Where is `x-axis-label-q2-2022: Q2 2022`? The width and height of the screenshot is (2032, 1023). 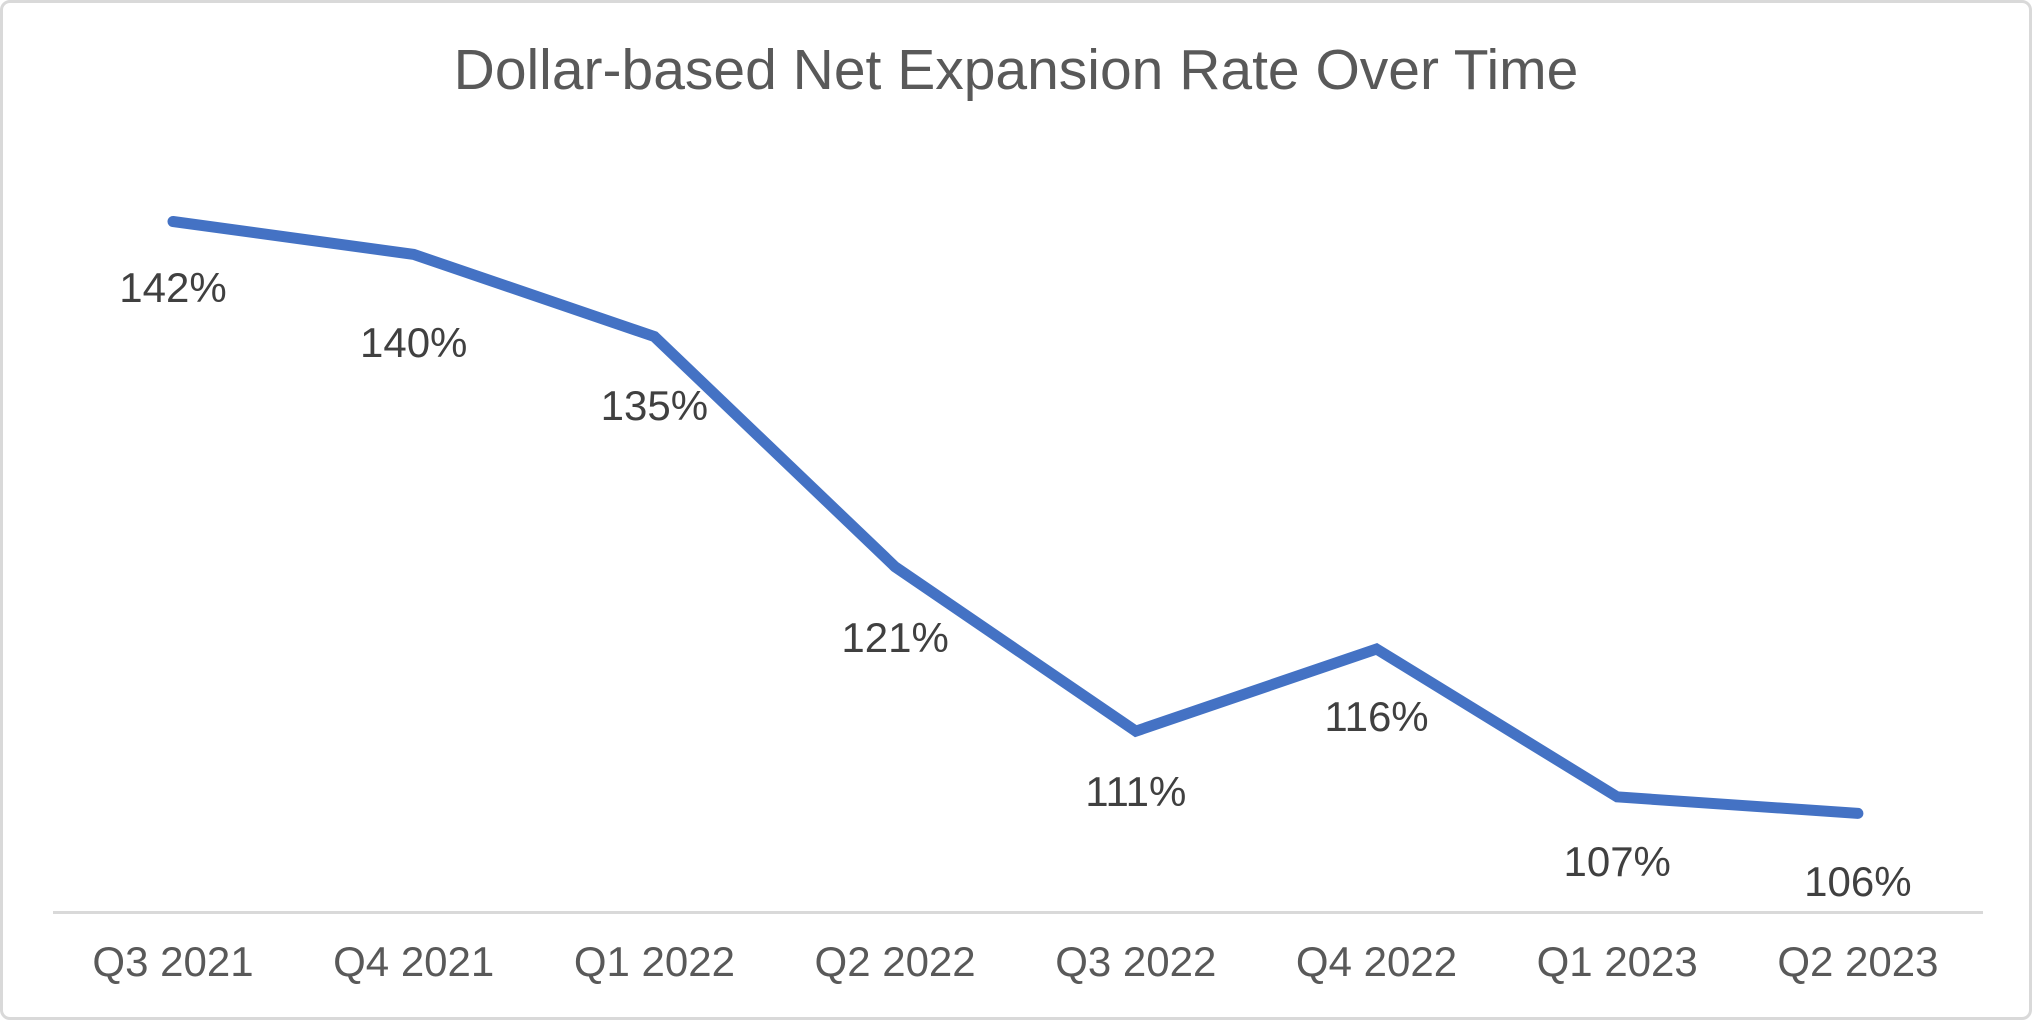
x-axis-label-q2-2022: Q2 2022 is located at coordinates (895, 961).